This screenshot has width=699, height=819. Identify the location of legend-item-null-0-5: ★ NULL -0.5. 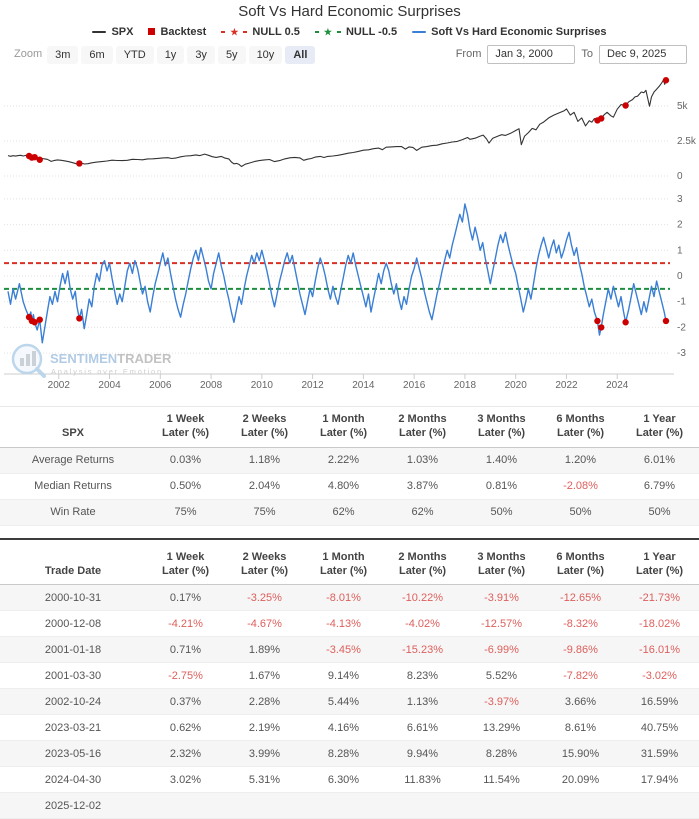
(356, 31).